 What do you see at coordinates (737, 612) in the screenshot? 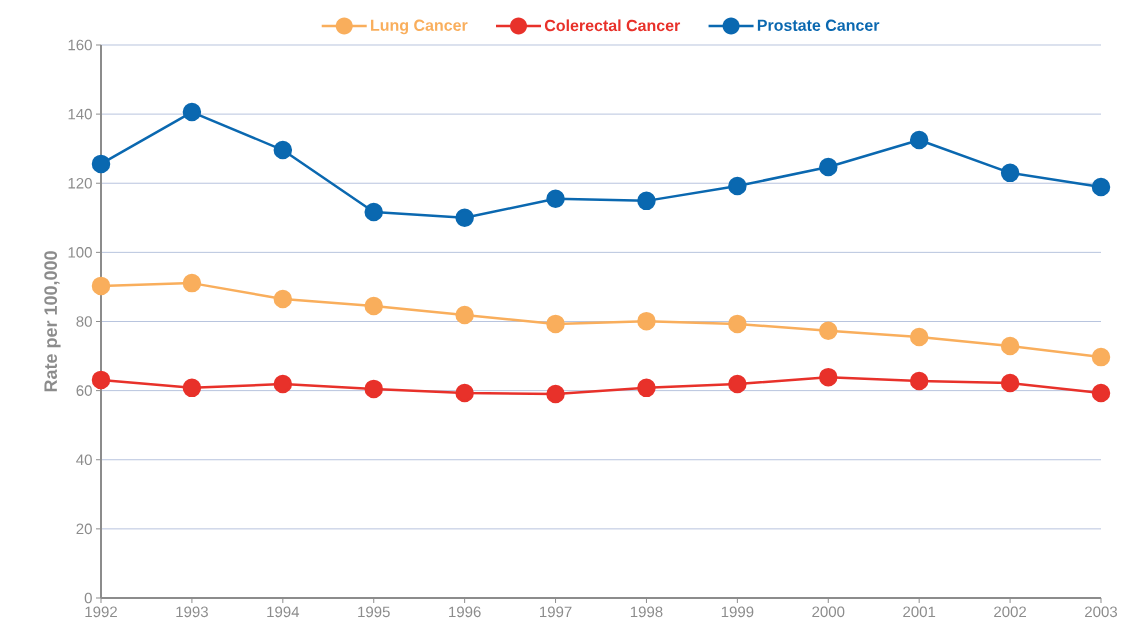
I see `x-tick-label: 1999` at bounding box center [737, 612].